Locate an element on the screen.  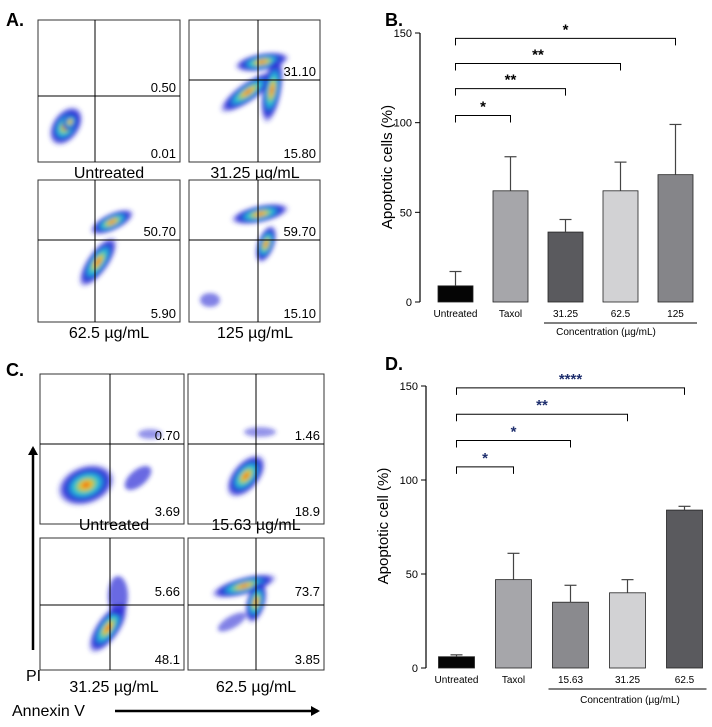
quadrant-upper-value: 0.50 is located at coordinates (163, 87).